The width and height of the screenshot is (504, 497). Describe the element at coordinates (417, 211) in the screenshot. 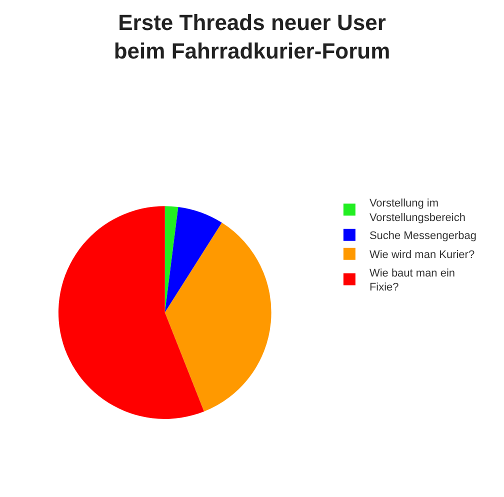

I see `legend-label: Vorstellung im Vorstellungsbereich` at that location.